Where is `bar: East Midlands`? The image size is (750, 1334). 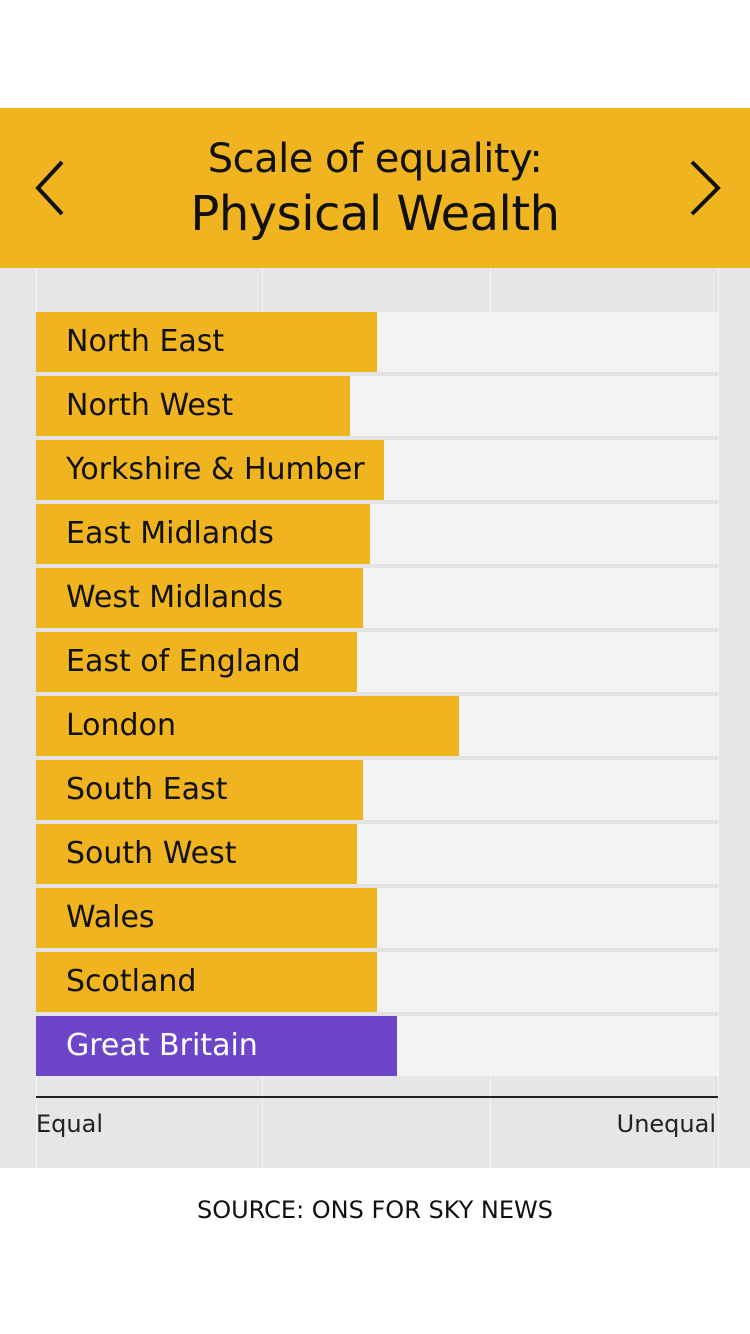 bar: East Midlands is located at coordinates (203, 534).